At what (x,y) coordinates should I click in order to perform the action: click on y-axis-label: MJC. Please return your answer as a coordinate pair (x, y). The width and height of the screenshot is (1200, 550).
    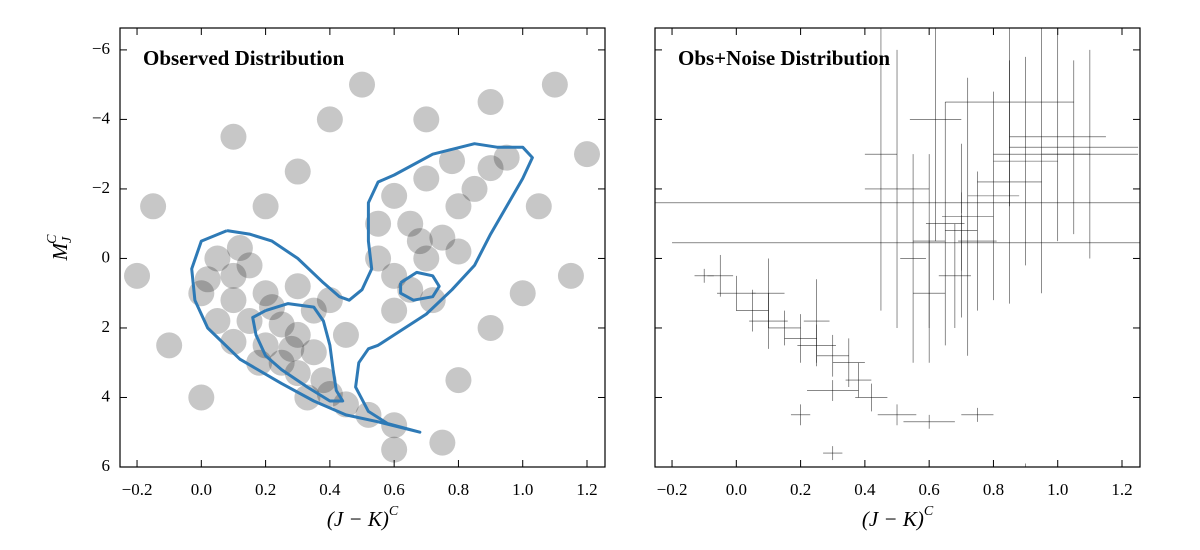
    Looking at the image, I should click on (60, 248).